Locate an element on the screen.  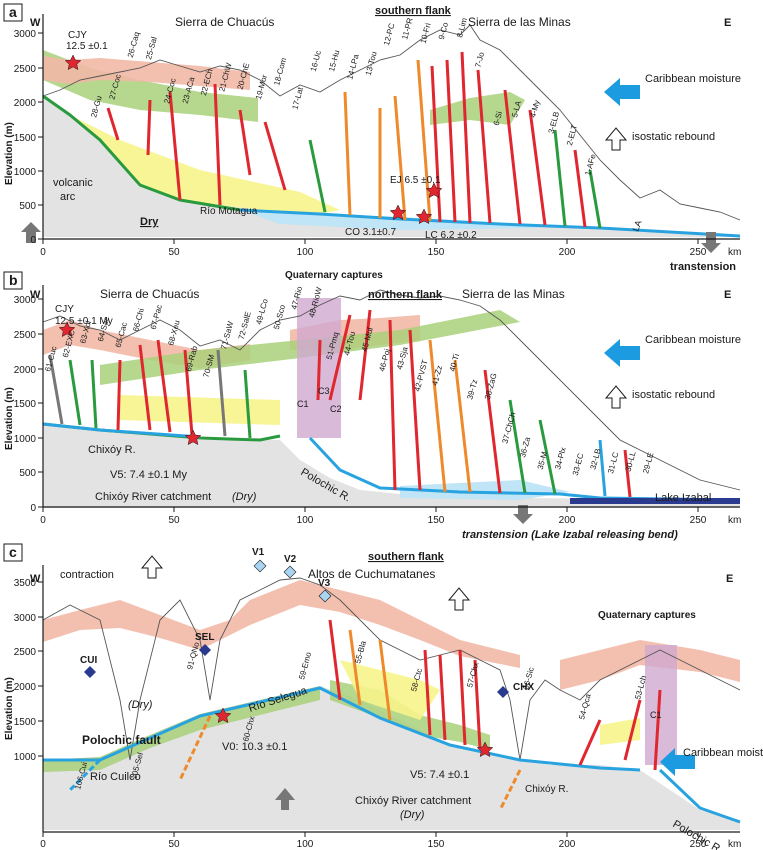
date-co: CO 3.1±0.7 is located at coordinates (371, 232).